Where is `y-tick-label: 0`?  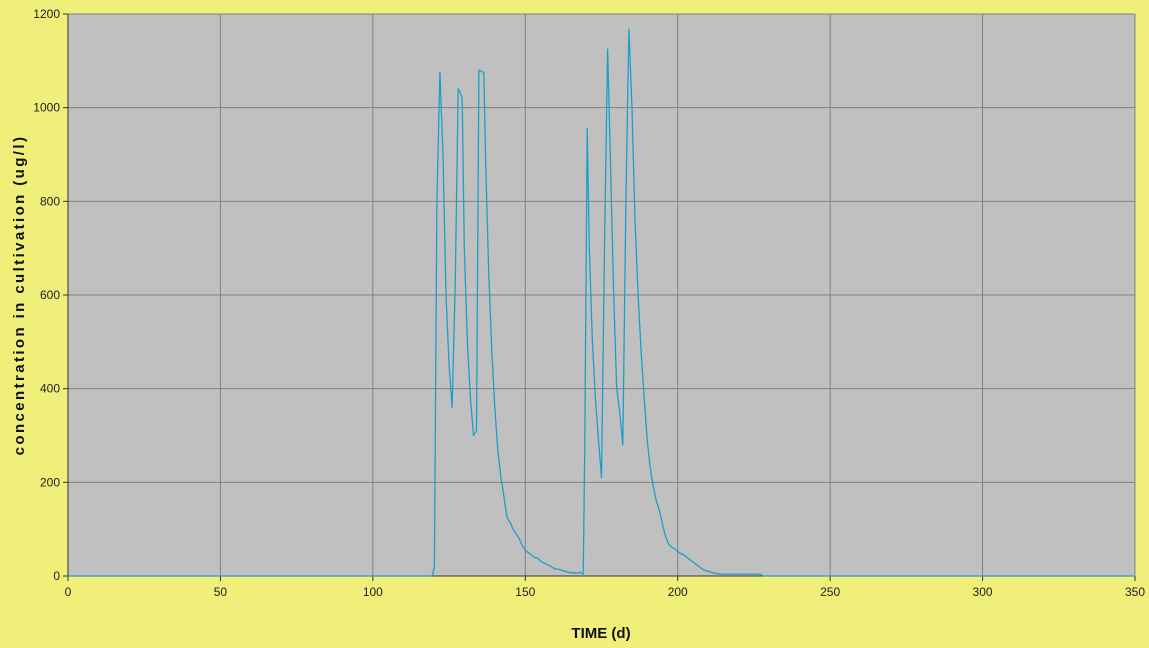 y-tick-label: 0 is located at coordinates (56, 576).